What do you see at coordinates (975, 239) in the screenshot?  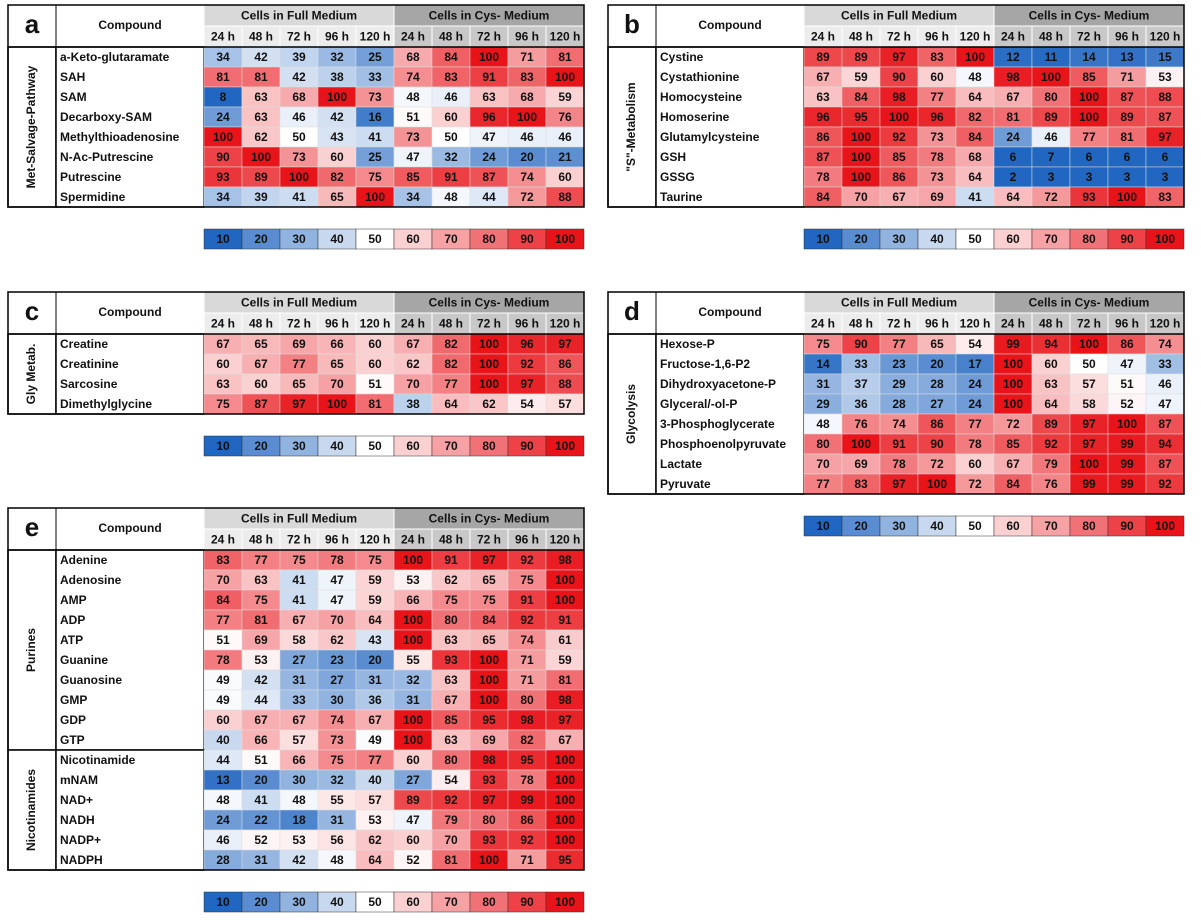 I see `legend-label: 50` at bounding box center [975, 239].